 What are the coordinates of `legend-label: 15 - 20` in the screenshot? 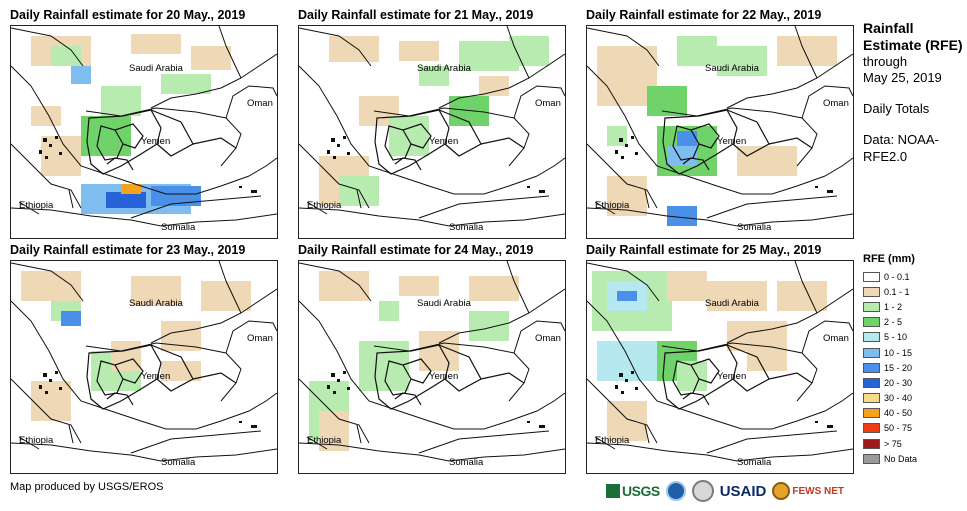 It's located at (898, 367).